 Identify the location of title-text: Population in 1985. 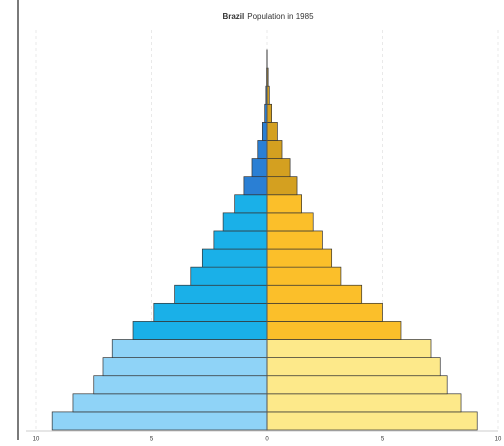
(280, 16).